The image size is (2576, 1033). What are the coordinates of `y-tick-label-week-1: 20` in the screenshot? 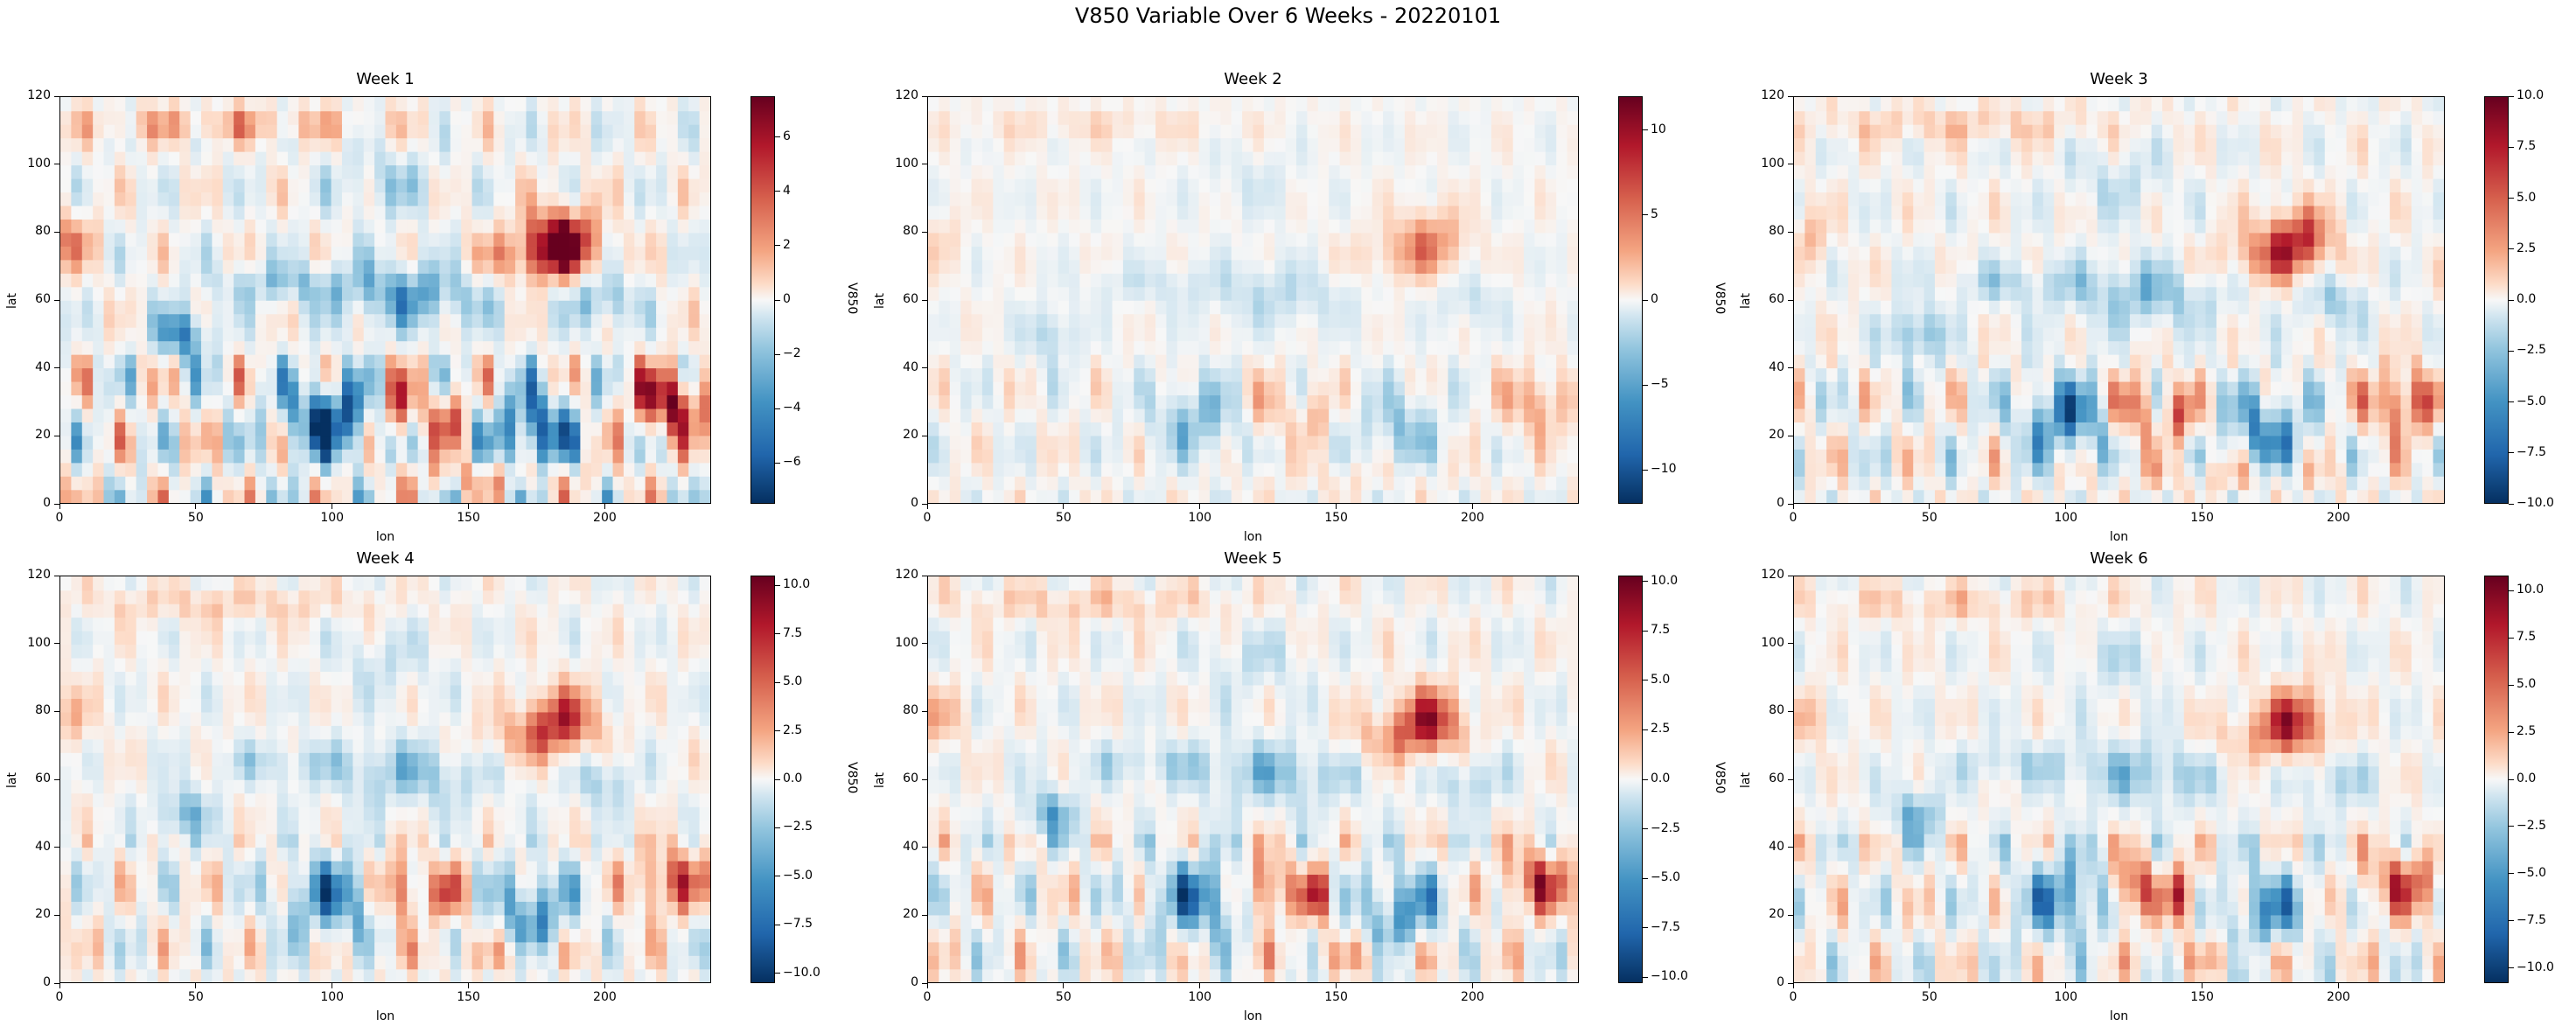 It's located at (43, 435).